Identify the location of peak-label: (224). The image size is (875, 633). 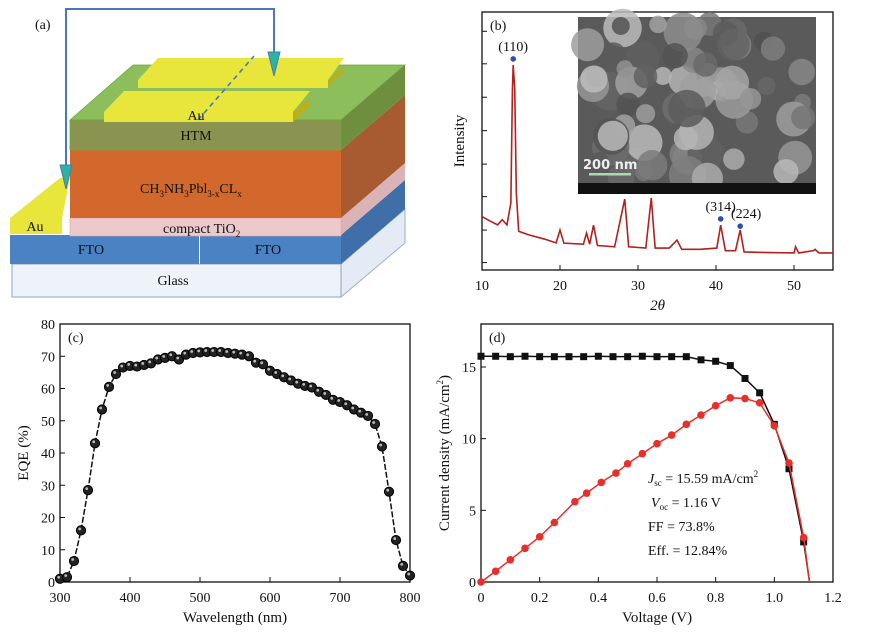
(746, 214).